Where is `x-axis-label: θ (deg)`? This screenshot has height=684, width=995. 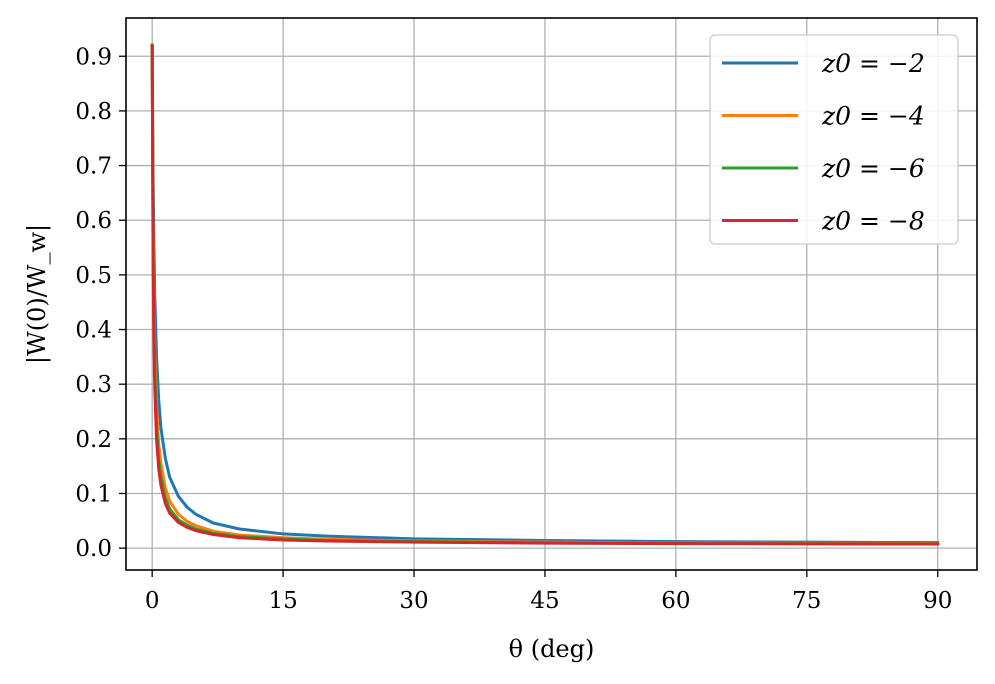 x-axis-label: θ (deg) is located at coordinates (552, 649).